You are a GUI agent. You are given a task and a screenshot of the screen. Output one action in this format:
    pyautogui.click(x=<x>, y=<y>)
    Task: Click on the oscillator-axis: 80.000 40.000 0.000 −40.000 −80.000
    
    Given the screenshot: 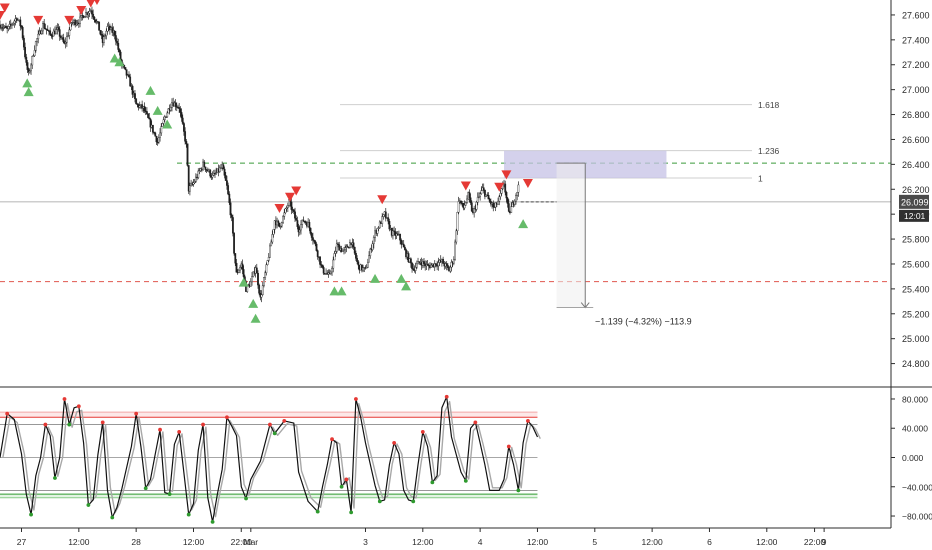 What is the action you would take?
    pyautogui.click(x=911, y=458)
    